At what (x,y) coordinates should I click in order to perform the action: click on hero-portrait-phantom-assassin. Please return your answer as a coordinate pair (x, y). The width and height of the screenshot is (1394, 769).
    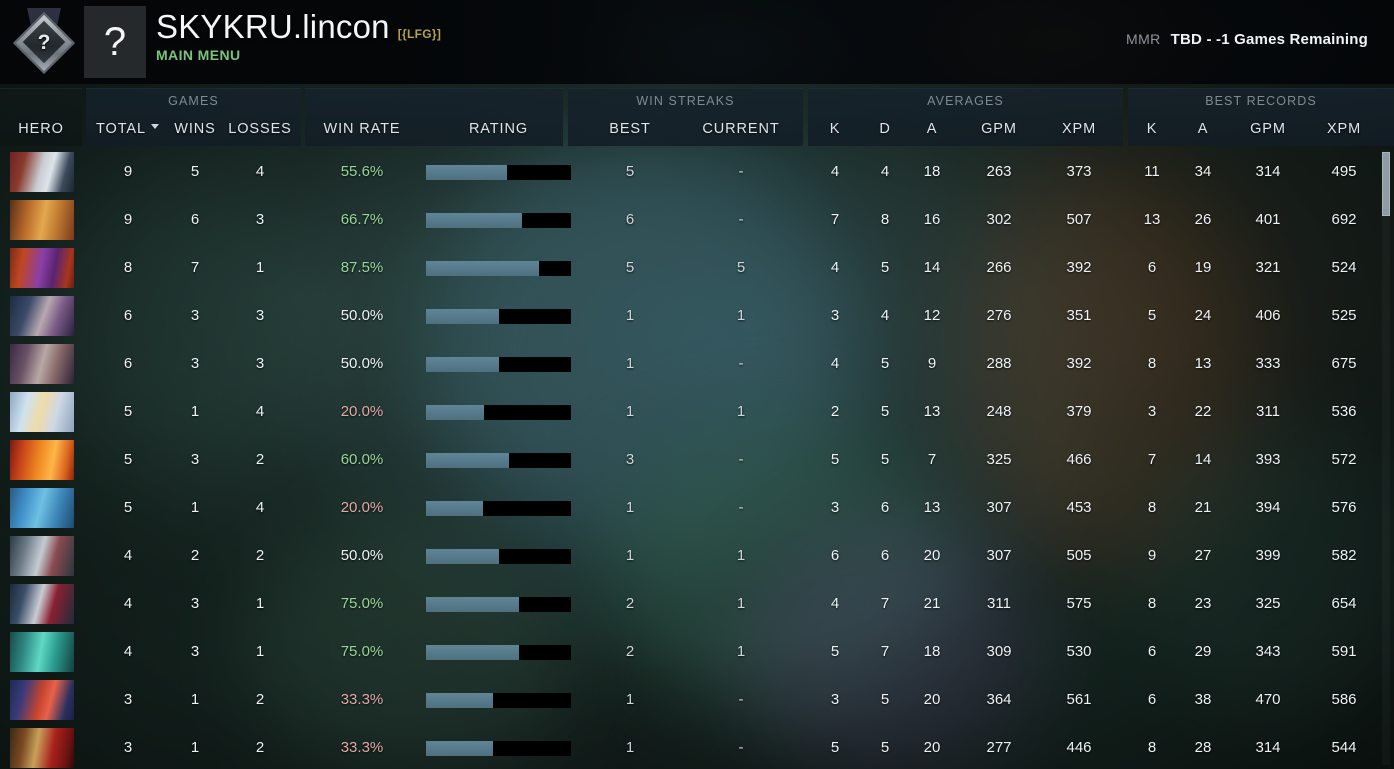
    Looking at the image, I should click on (42, 556).